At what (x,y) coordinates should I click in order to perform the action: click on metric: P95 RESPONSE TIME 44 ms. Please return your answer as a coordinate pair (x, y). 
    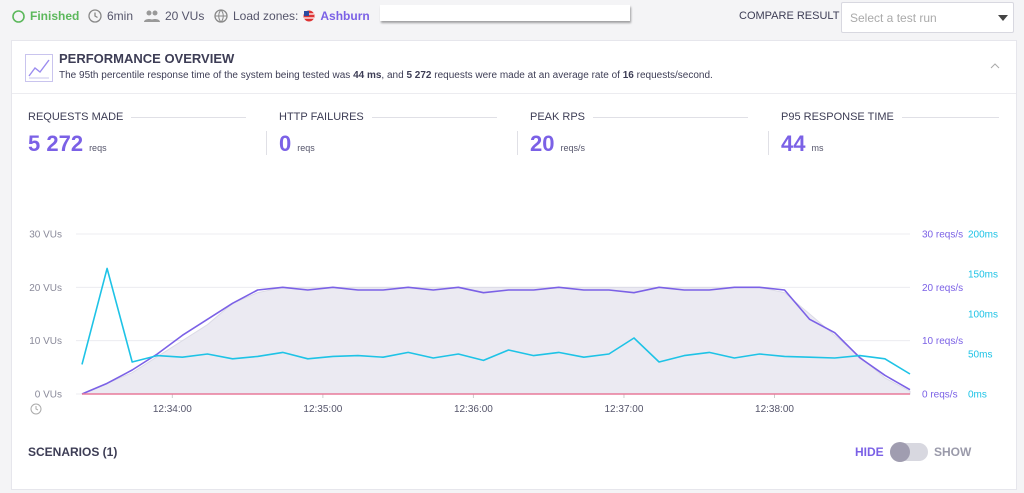
    Looking at the image, I should click on (890, 136).